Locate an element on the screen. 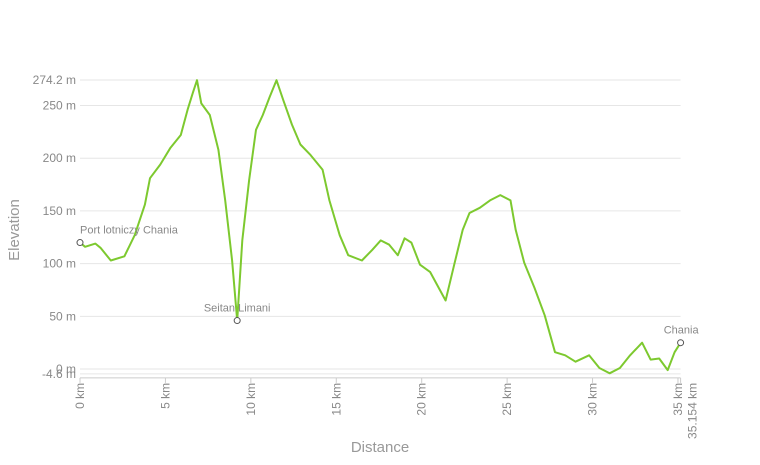  x-tick-label: 5 km is located at coordinates (165, 396).